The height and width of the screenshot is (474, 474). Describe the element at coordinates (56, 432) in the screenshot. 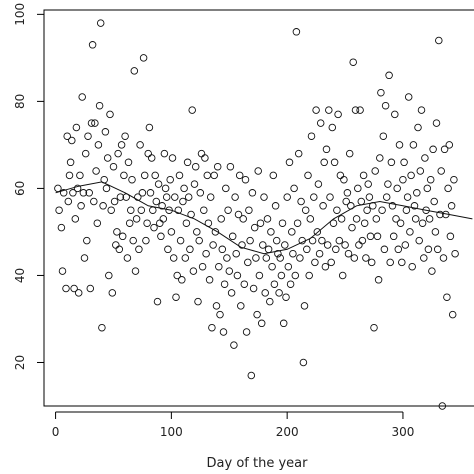

I see `x-tick-label: 0` at that location.